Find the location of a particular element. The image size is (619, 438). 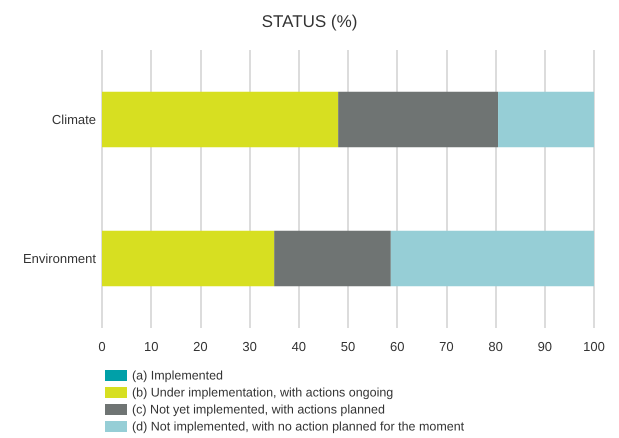

x-tick-label: 20 is located at coordinates (200, 346).